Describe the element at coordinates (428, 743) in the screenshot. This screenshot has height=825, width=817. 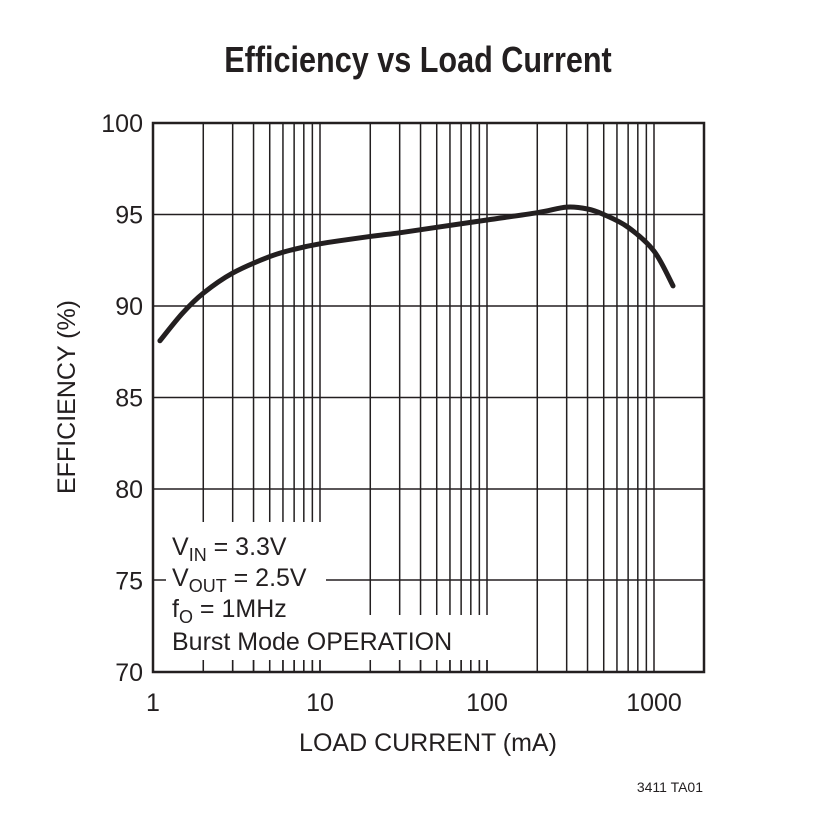
I see `x-axis-label: LOAD CURRENT (mA)` at that location.